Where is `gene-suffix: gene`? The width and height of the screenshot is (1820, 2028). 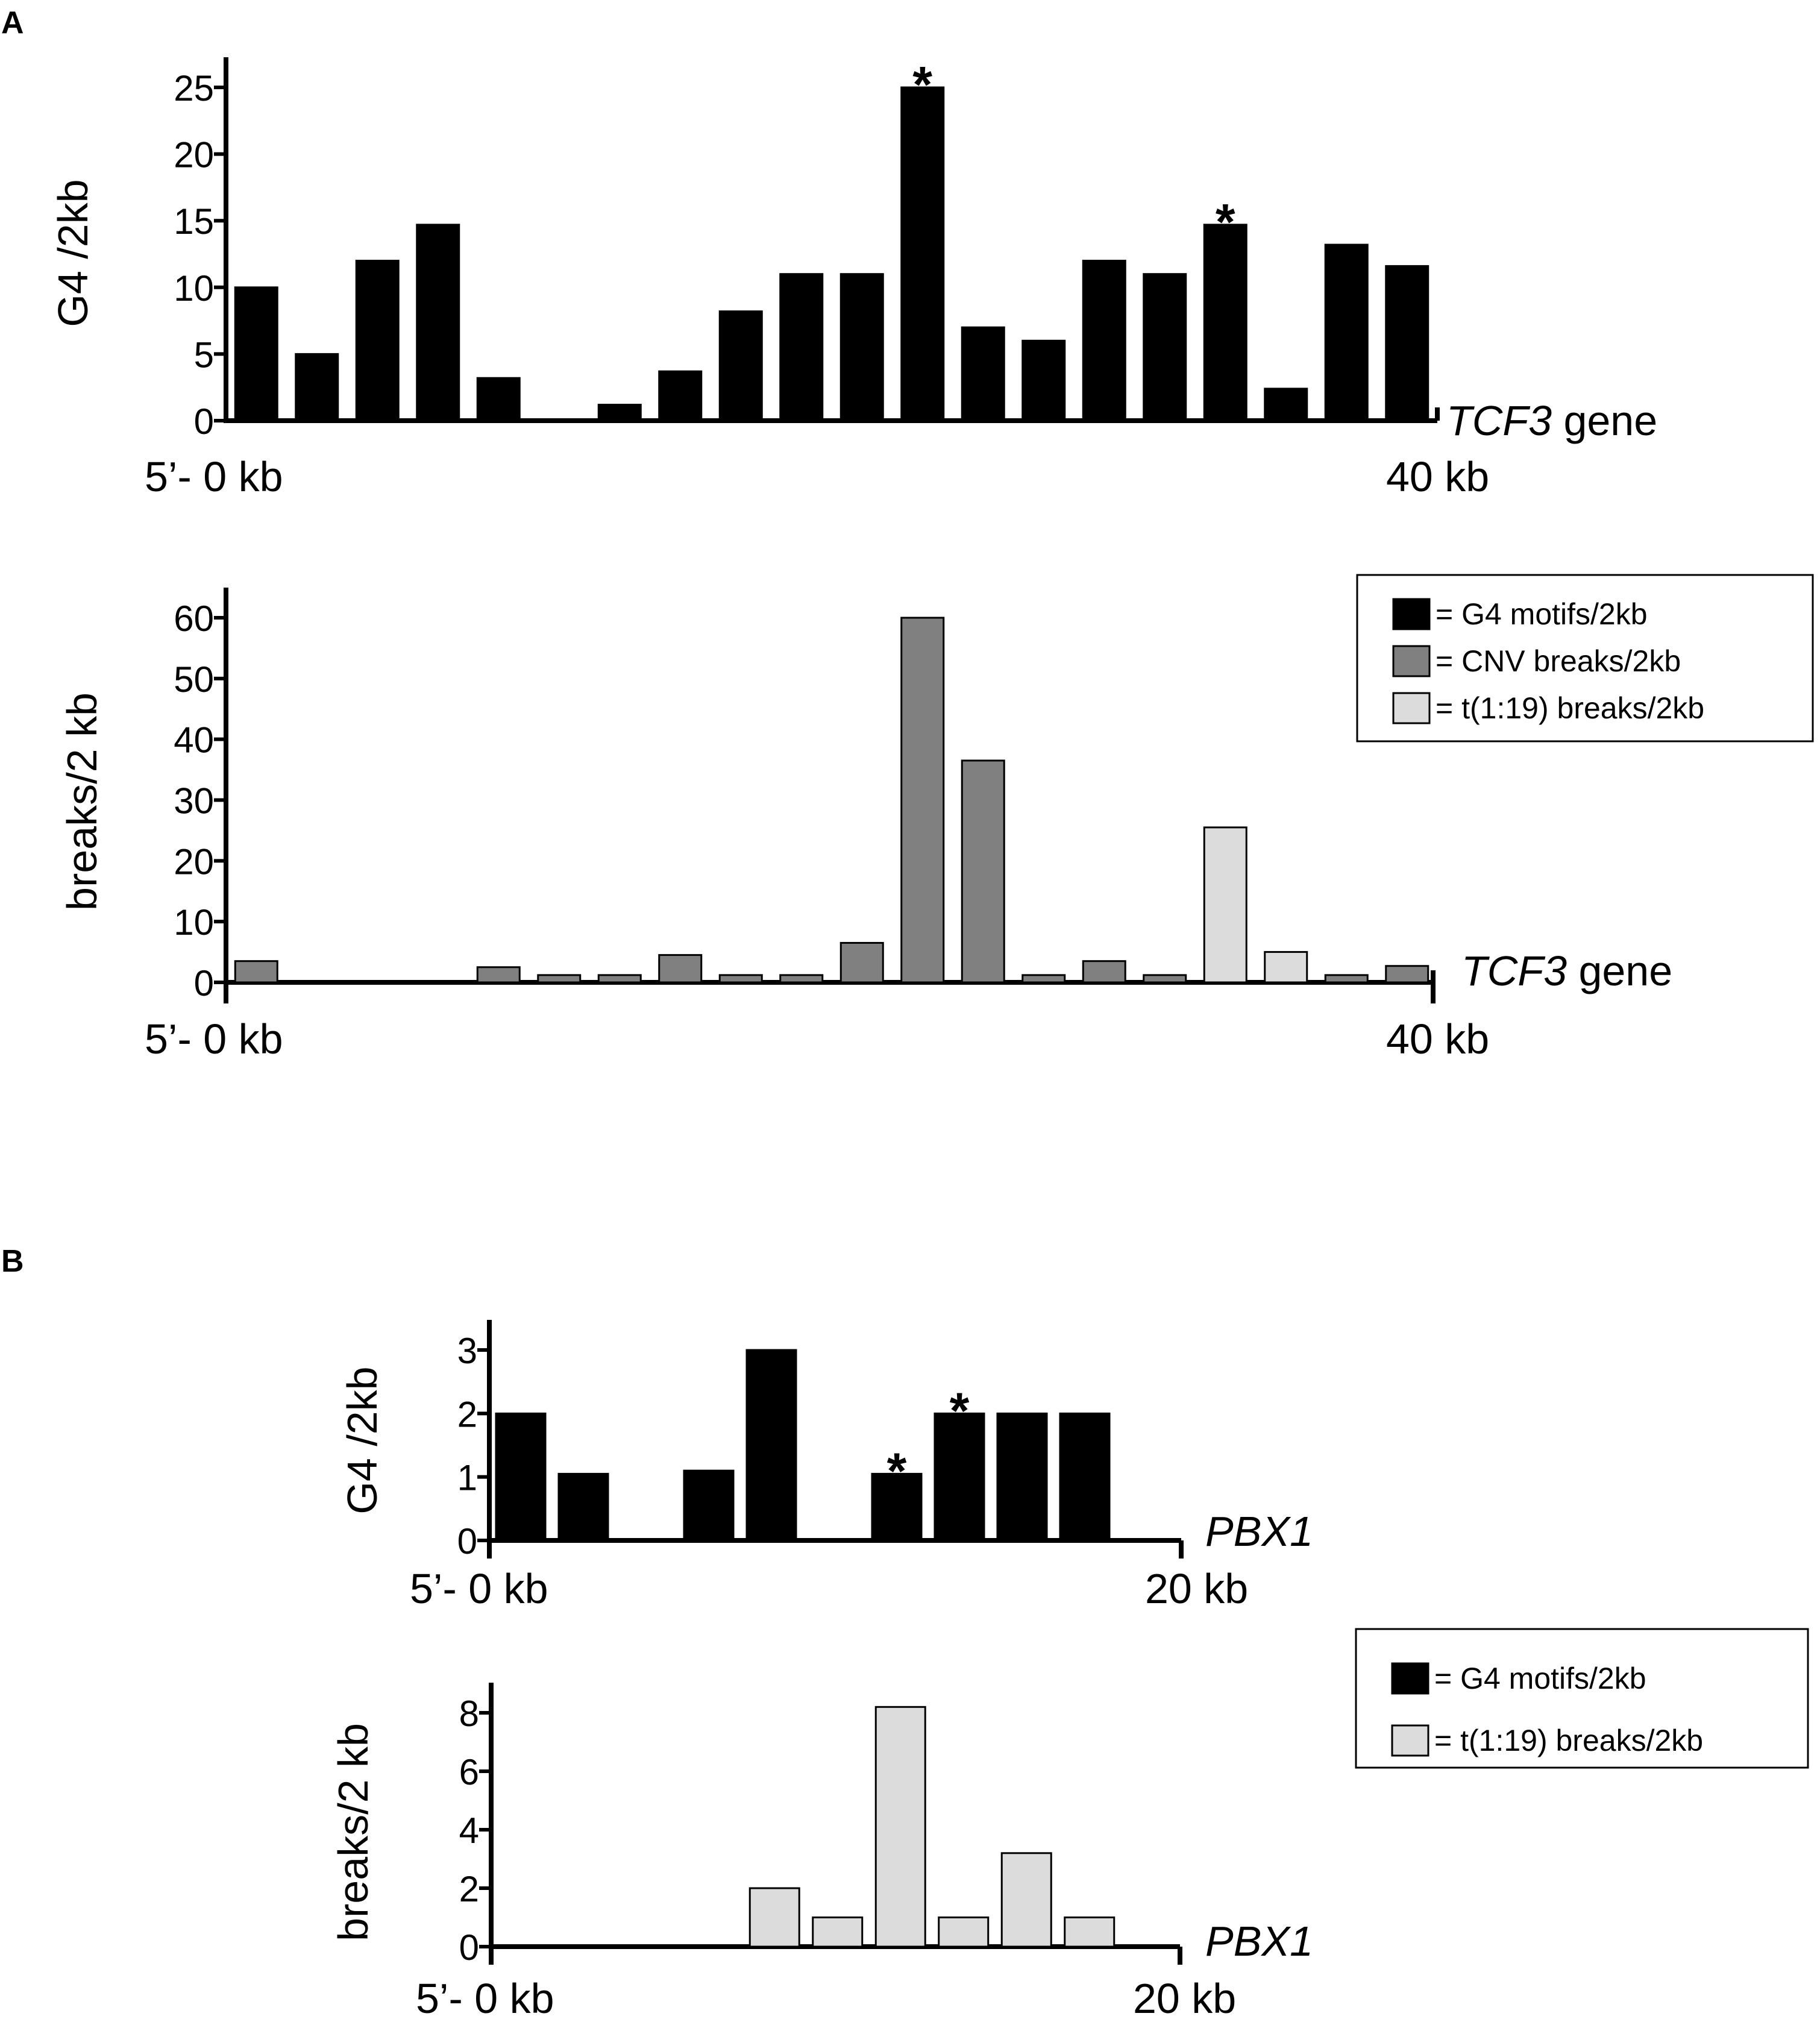
gene-suffix: gene is located at coordinates (1619, 970).